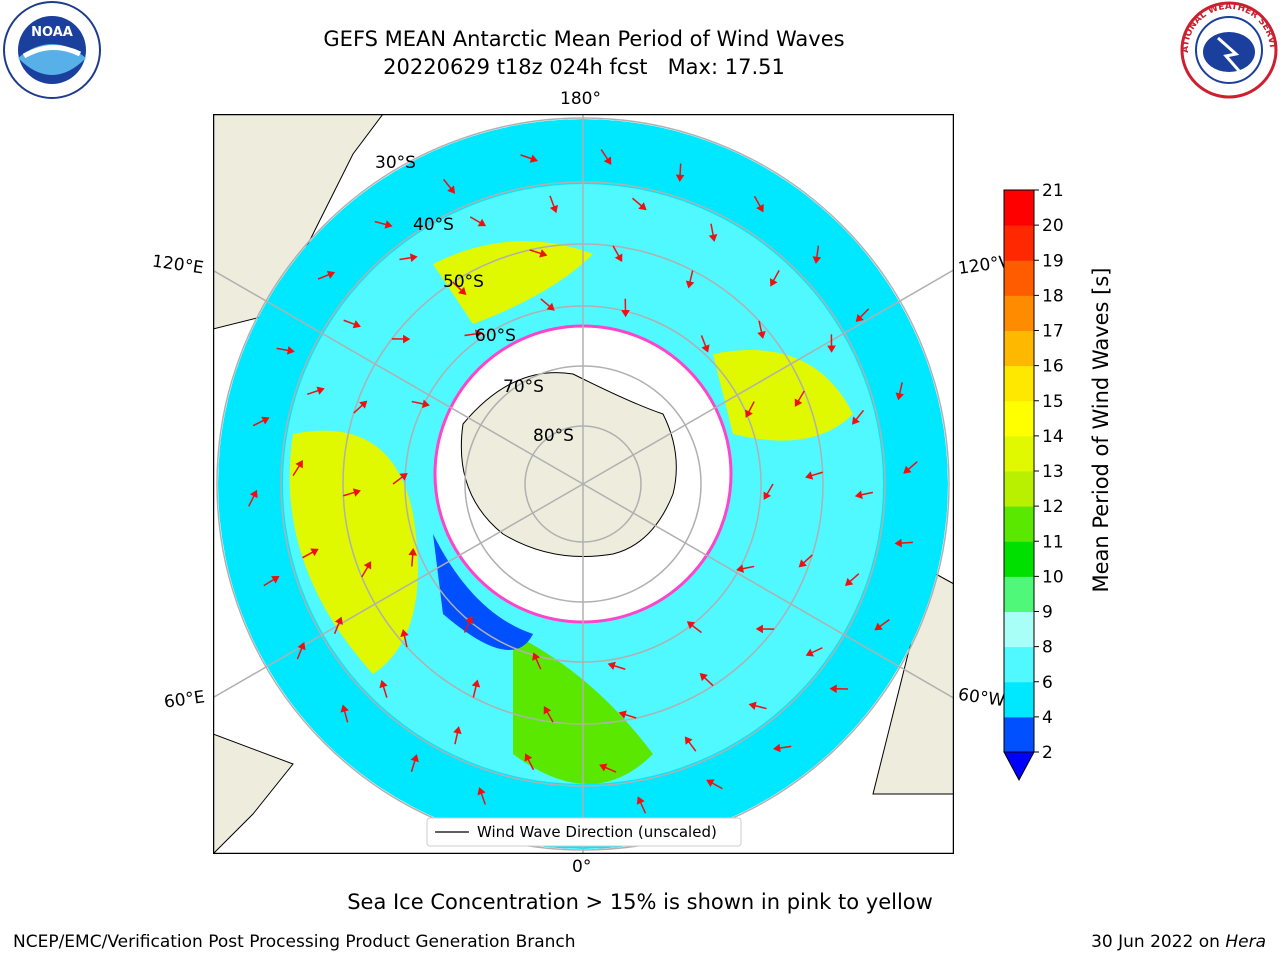 The image size is (1280, 960). What do you see at coordinates (253, 793) in the screenshot?
I see `land-africa` at bounding box center [253, 793].